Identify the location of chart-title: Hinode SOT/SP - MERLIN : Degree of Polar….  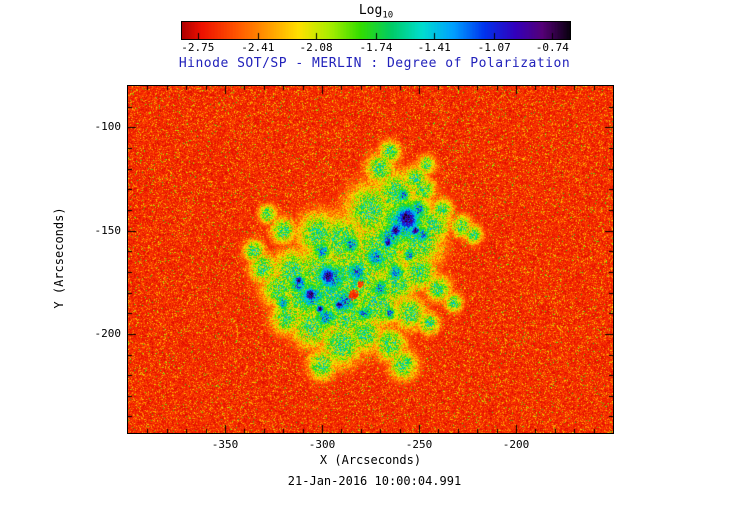
(374, 63).